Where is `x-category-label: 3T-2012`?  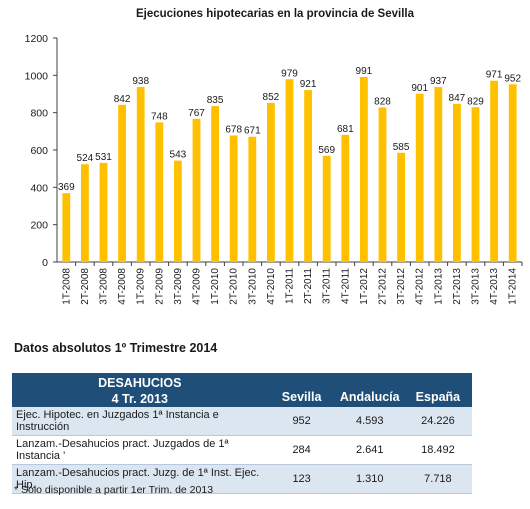
x-category-label: 3T-2012 is located at coordinates (401, 286).